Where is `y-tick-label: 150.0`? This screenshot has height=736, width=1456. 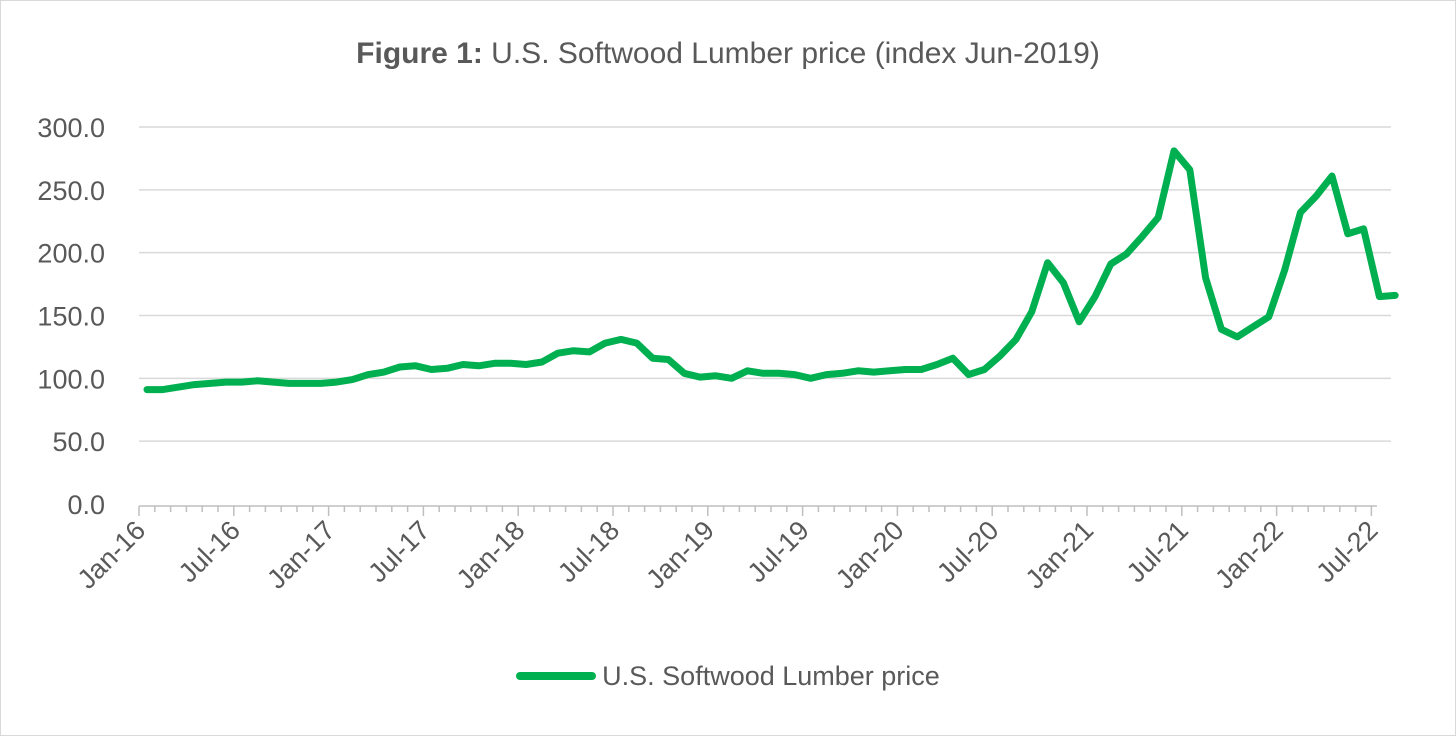
y-tick-label: 150.0 is located at coordinates (71, 317).